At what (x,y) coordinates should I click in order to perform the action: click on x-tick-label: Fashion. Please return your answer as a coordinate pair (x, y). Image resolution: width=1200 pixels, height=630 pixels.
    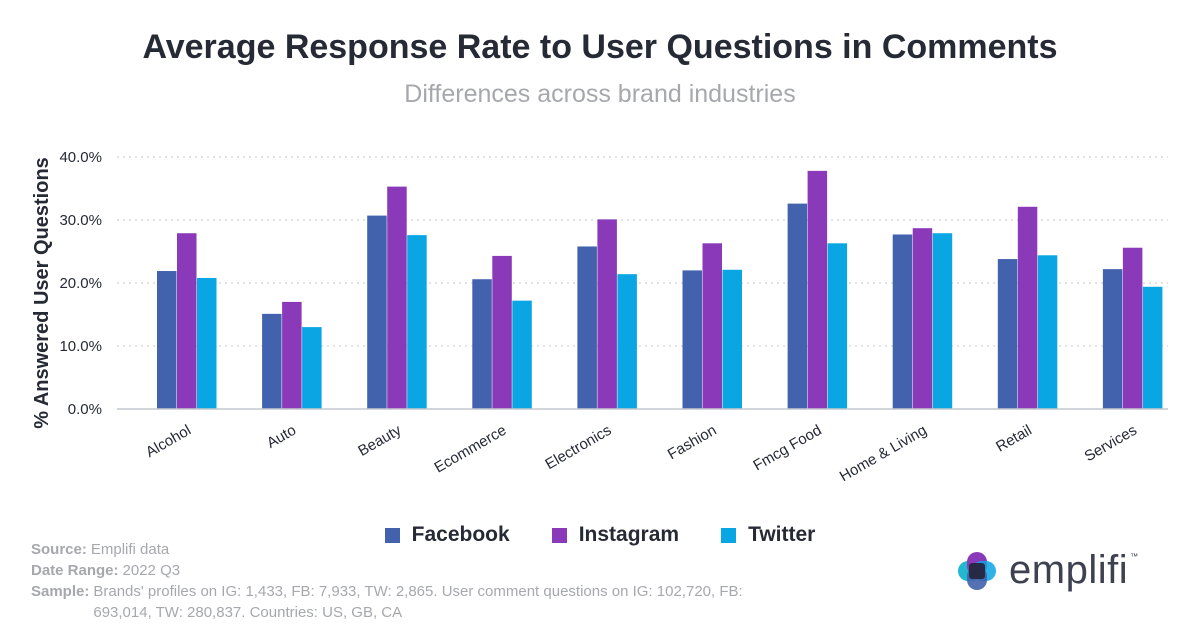
    Looking at the image, I should click on (692, 442).